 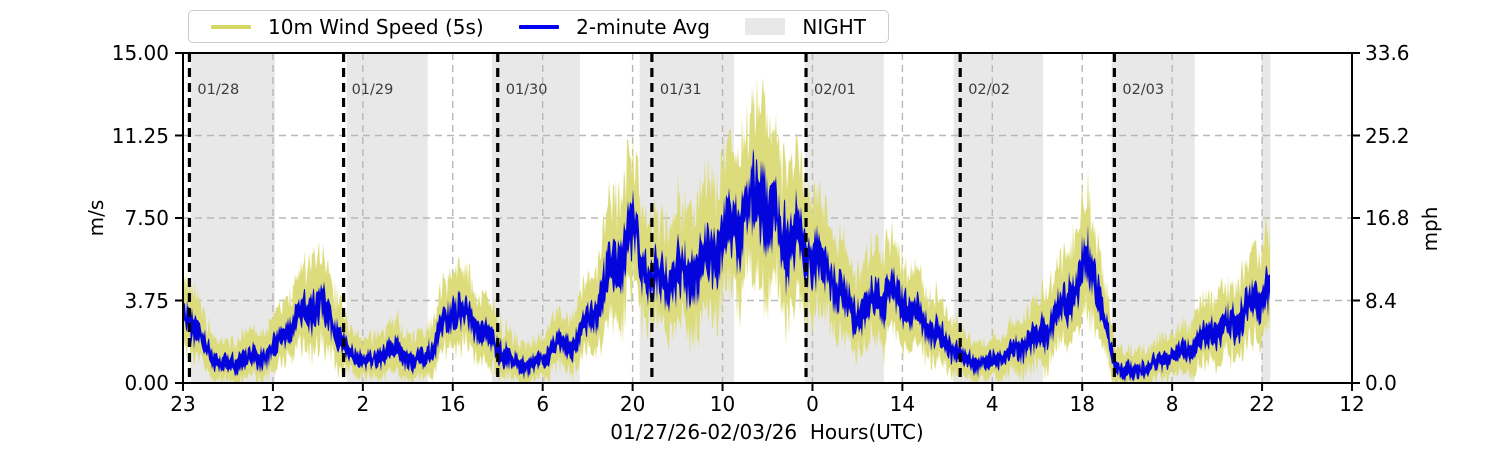 What do you see at coordinates (1387, 135) in the screenshot?
I see `y-tick-label-right: 25.2` at bounding box center [1387, 135].